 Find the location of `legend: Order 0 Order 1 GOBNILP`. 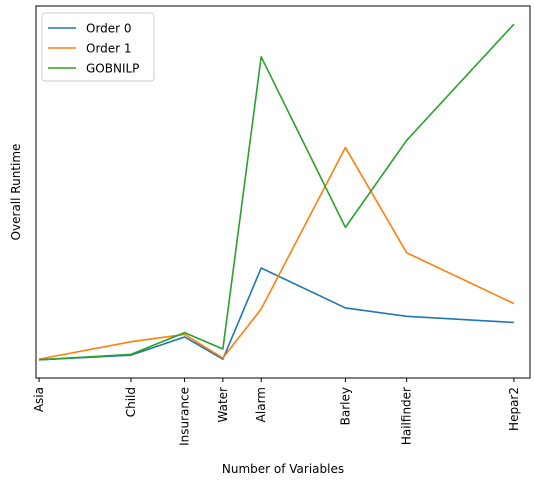

legend: Order 0 Order 1 GOBNILP is located at coordinates (98, 47).